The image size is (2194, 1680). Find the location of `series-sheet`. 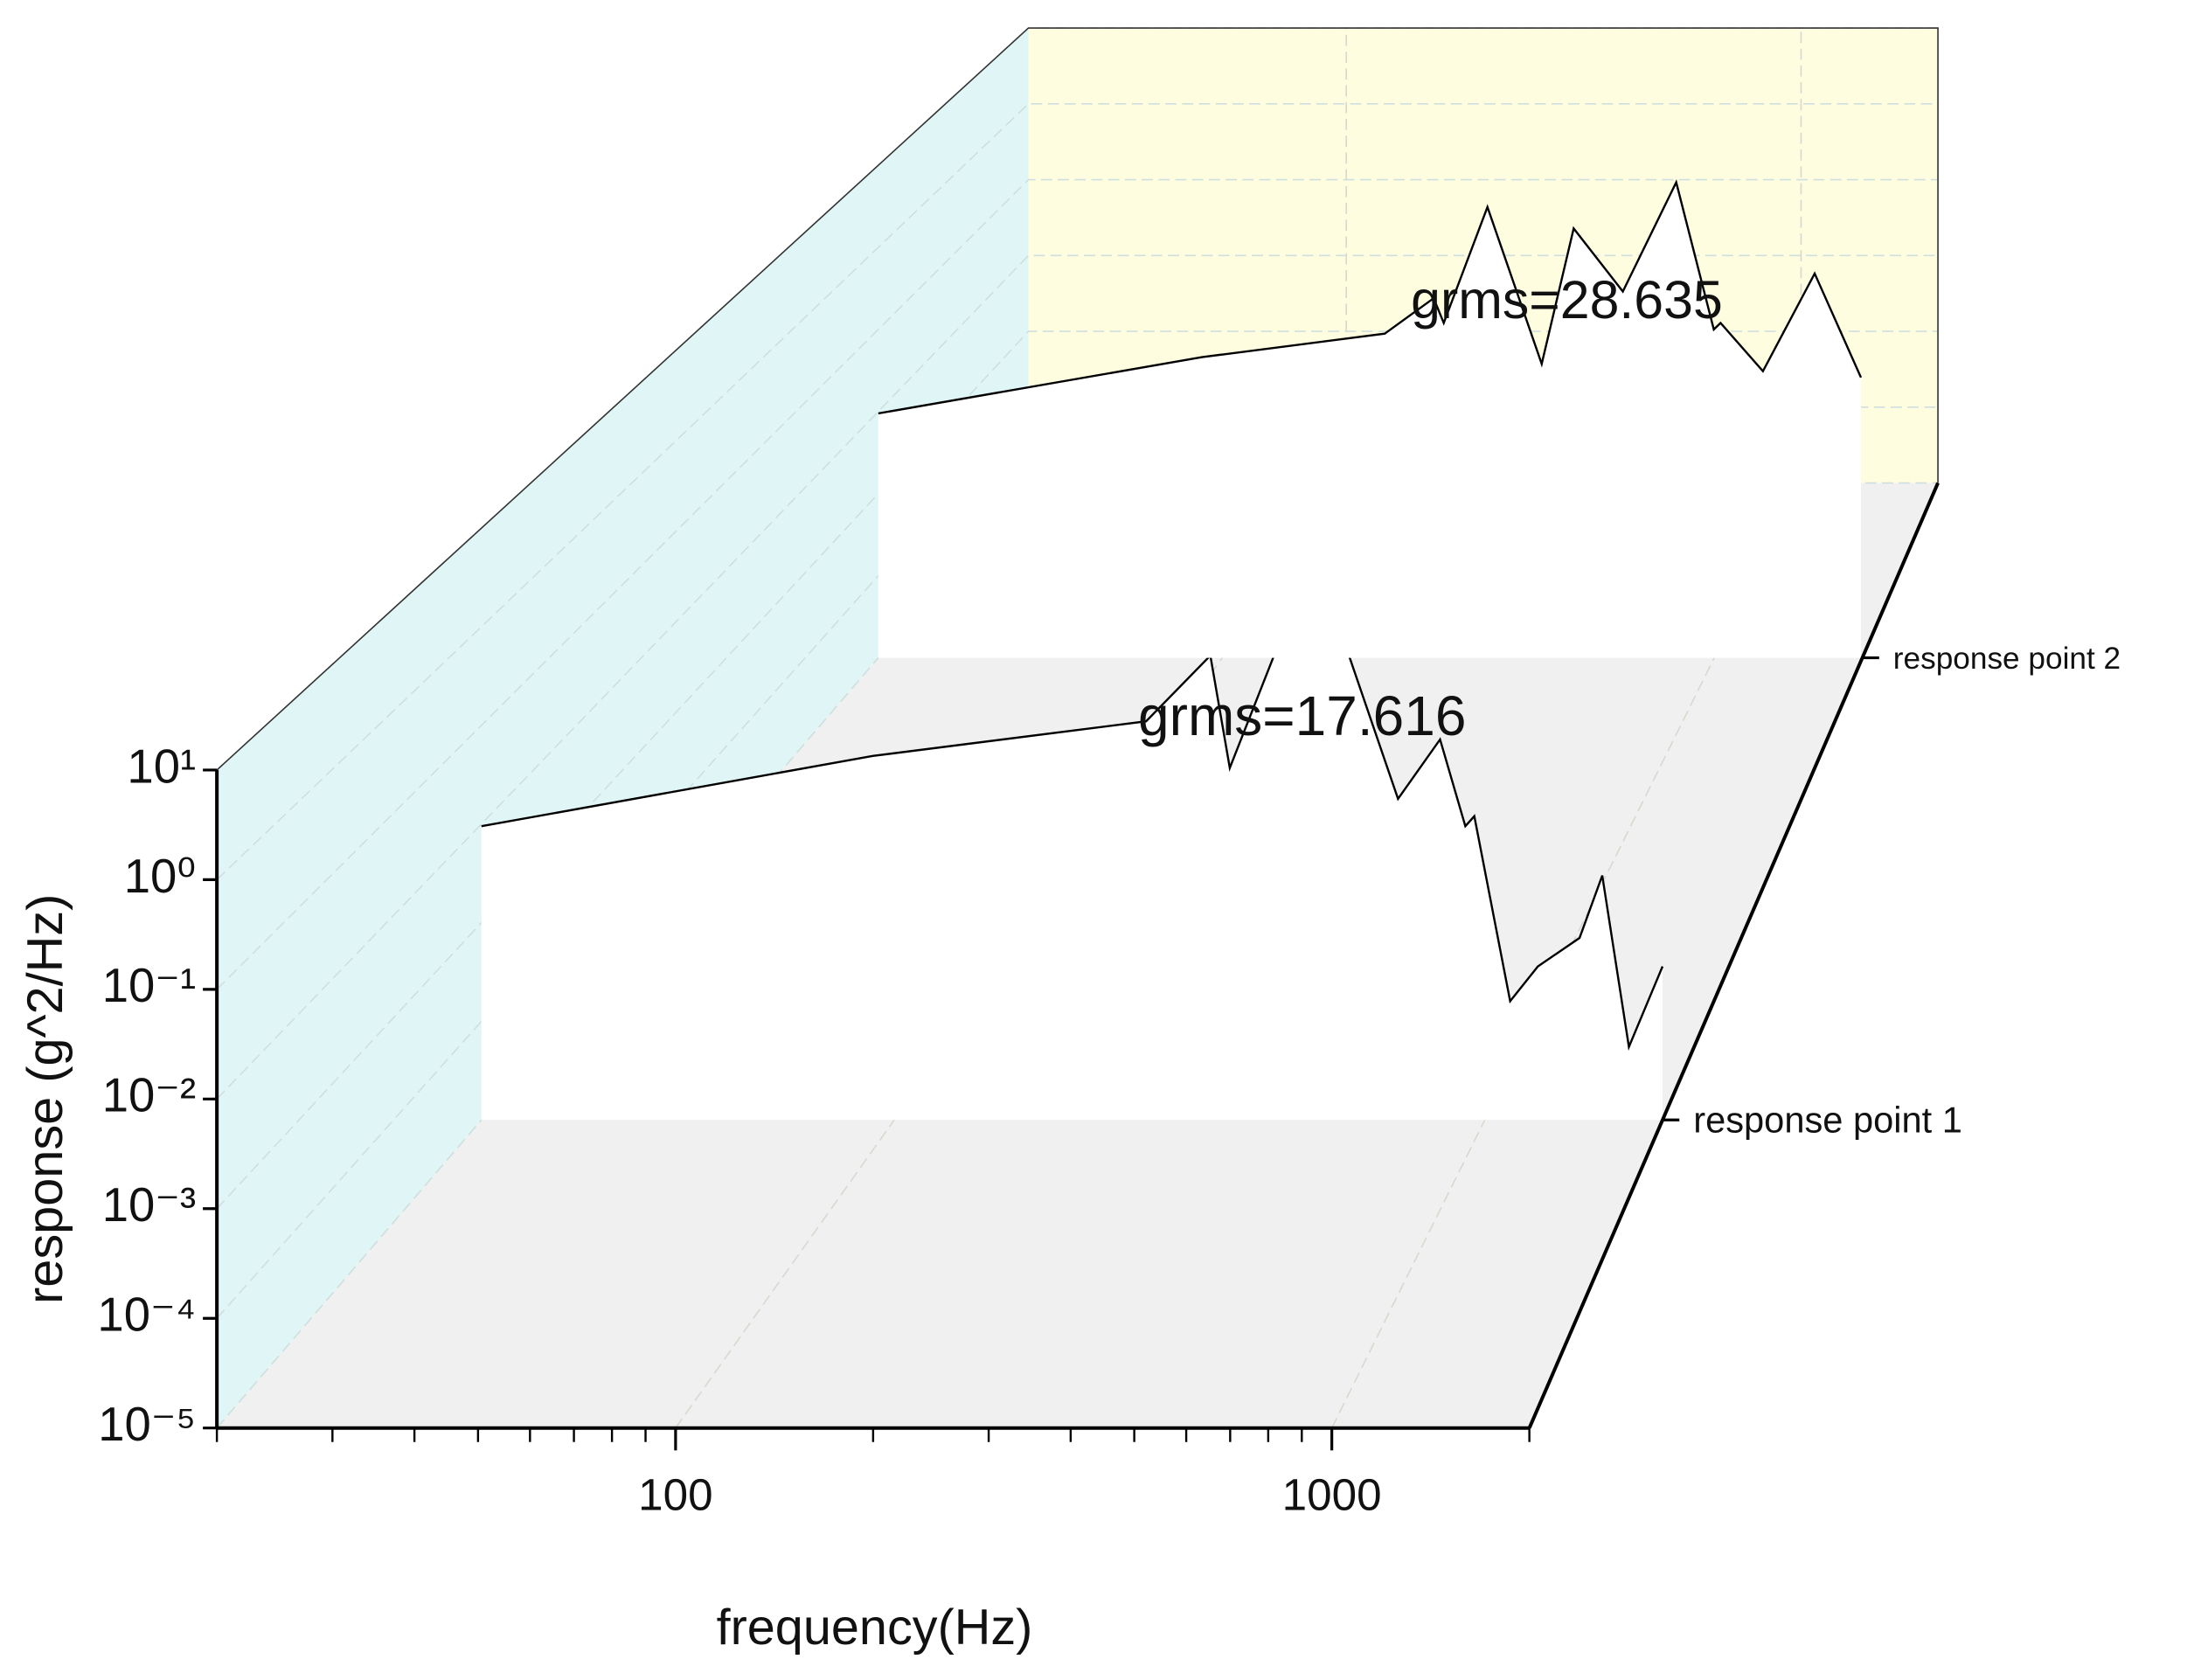

series-sheet is located at coordinates (1370, 420).